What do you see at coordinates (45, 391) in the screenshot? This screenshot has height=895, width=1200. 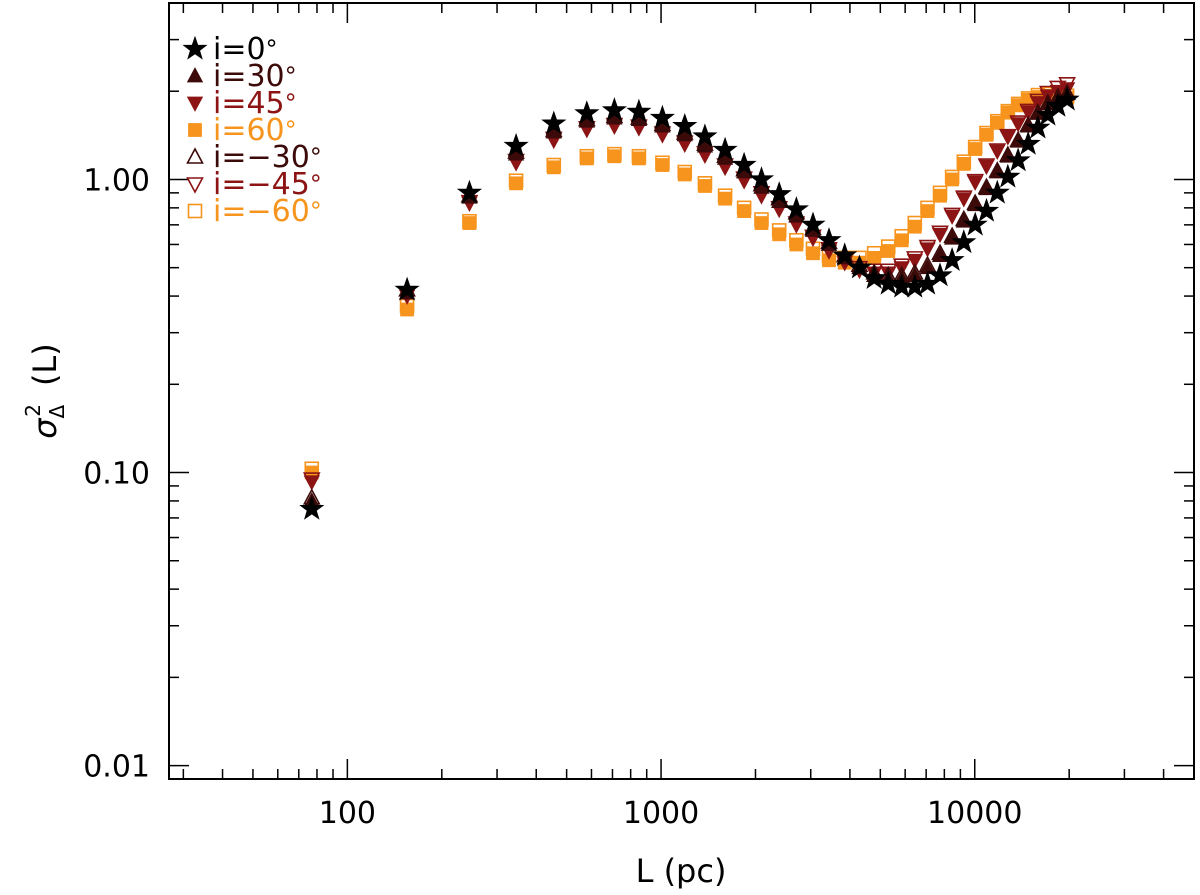 I see `y-axis-title: σΔ2 (L)` at bounding box center [45, 391].